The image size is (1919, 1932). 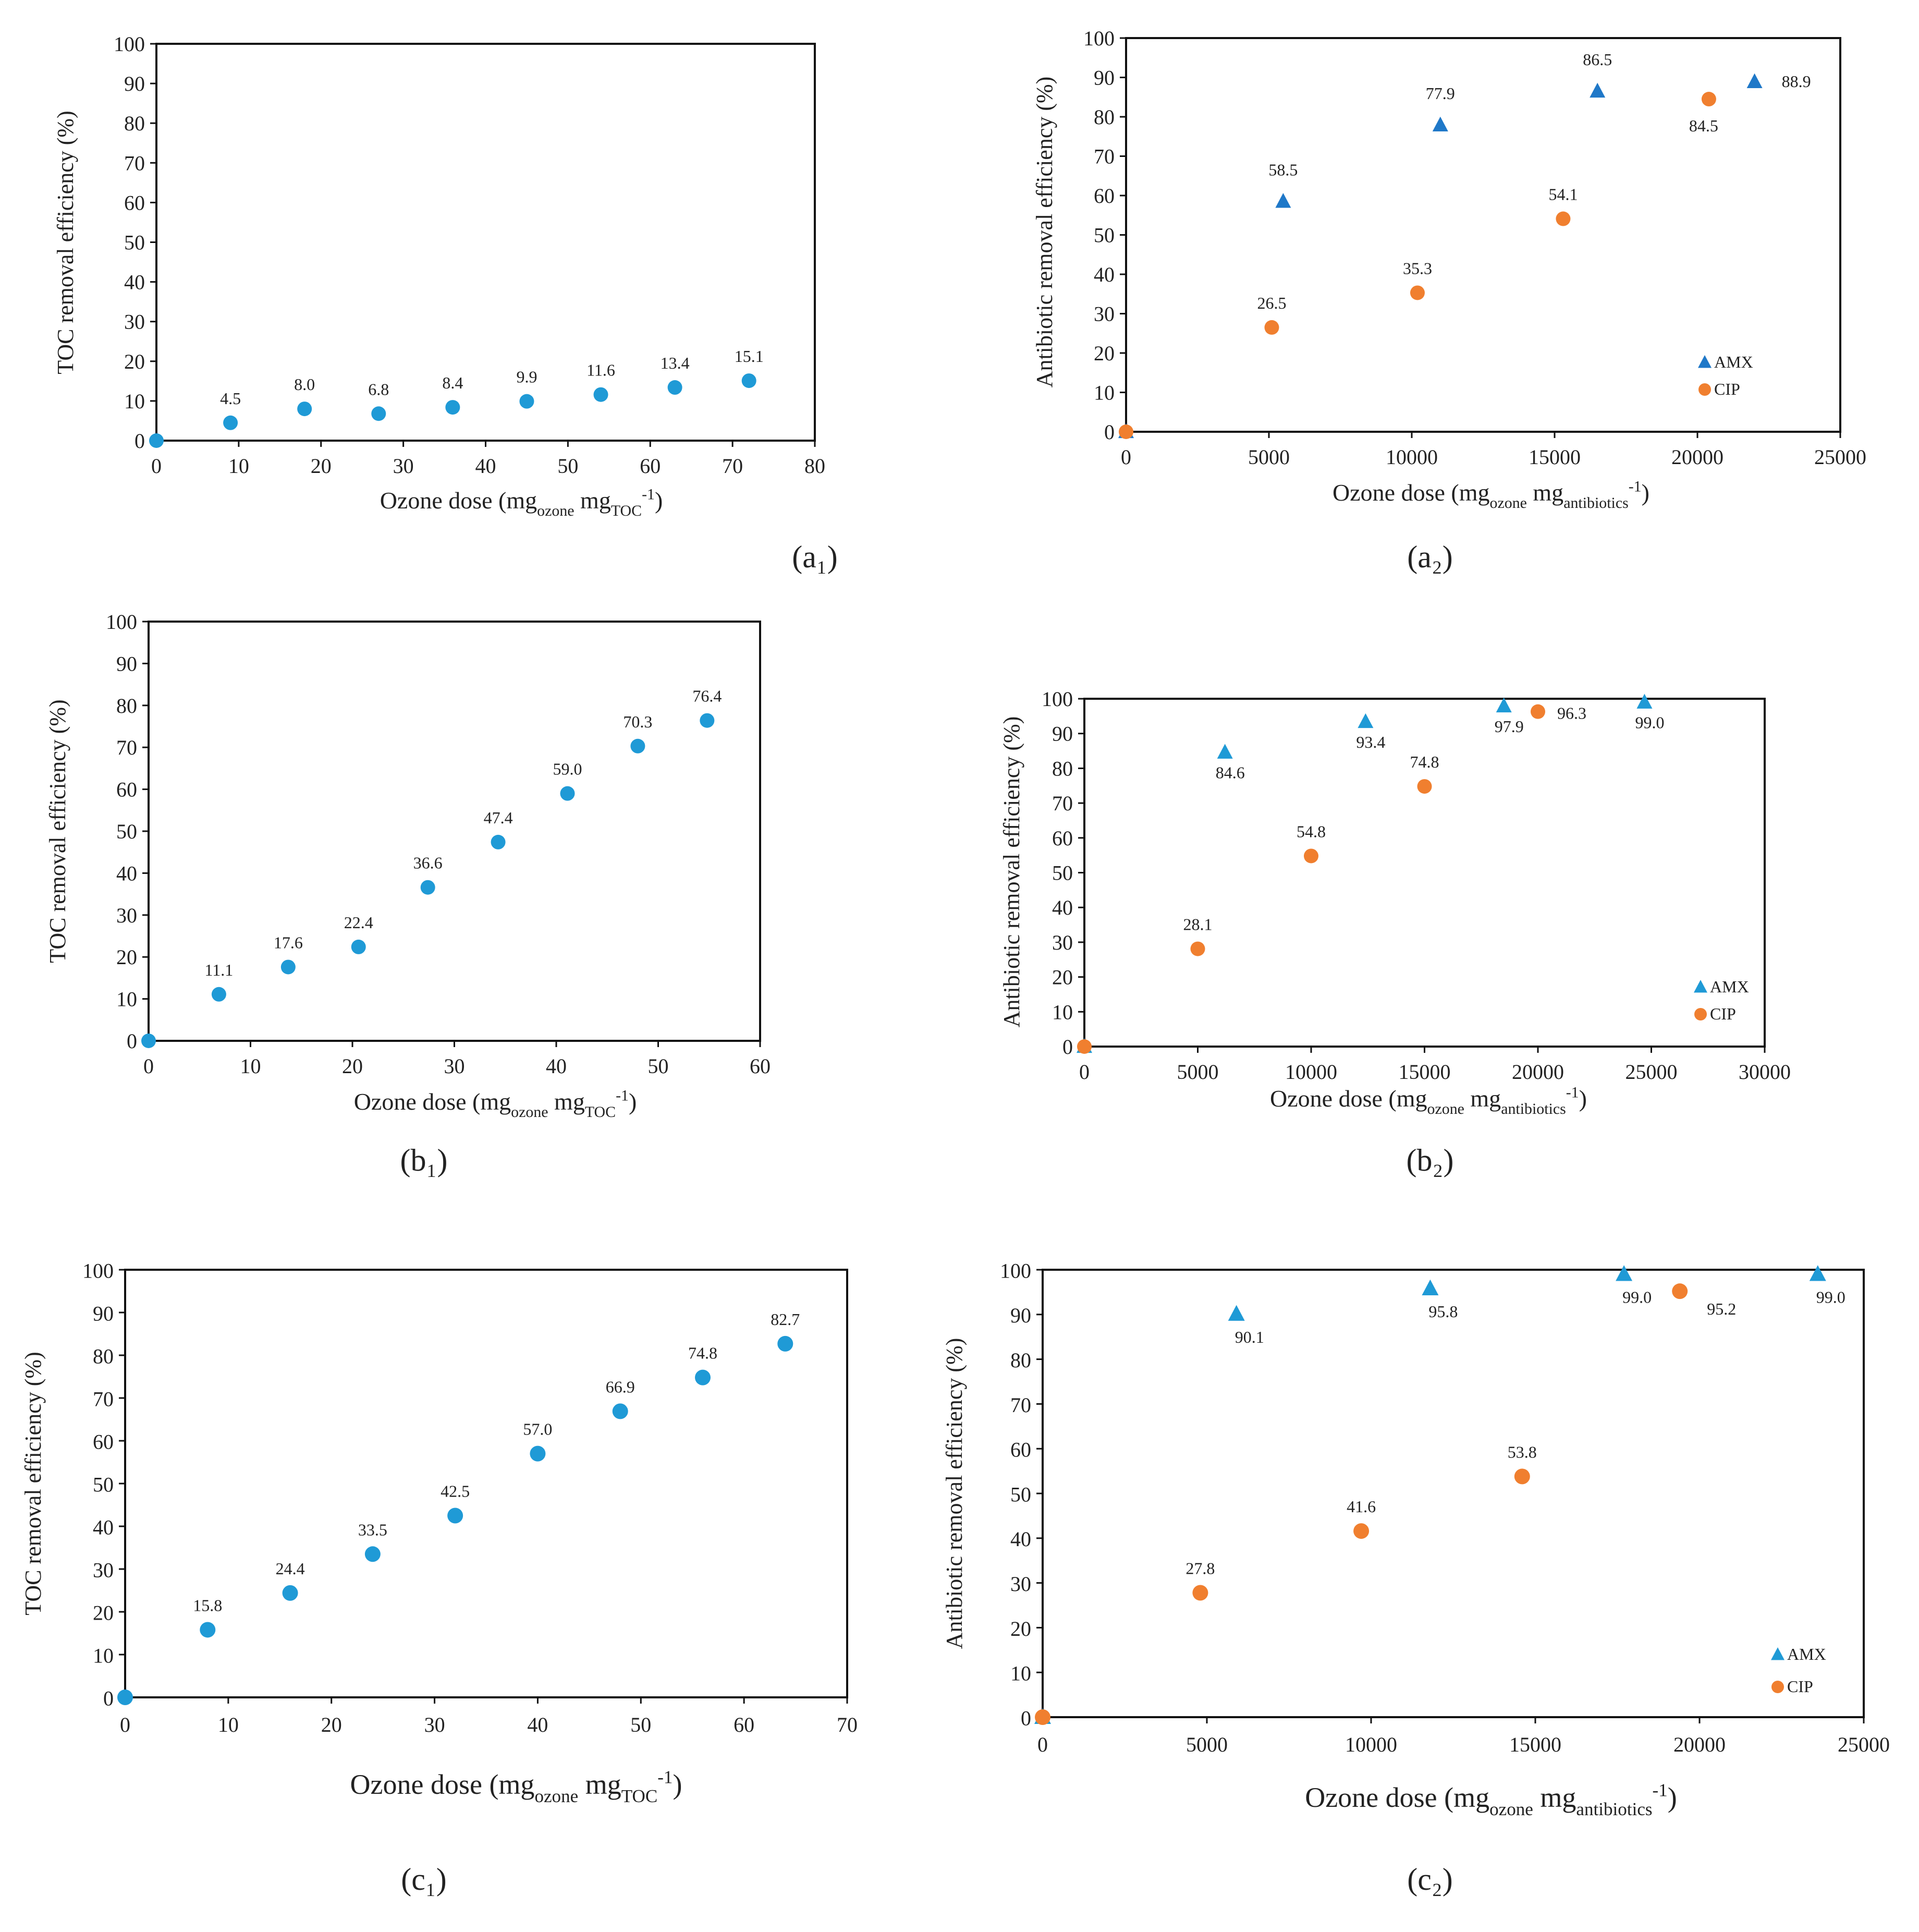 What do you see at coordinates (1371, 1744) in the screenshot?
I see `x-tick-label: 10000` at bounding box center [1371, 1744].